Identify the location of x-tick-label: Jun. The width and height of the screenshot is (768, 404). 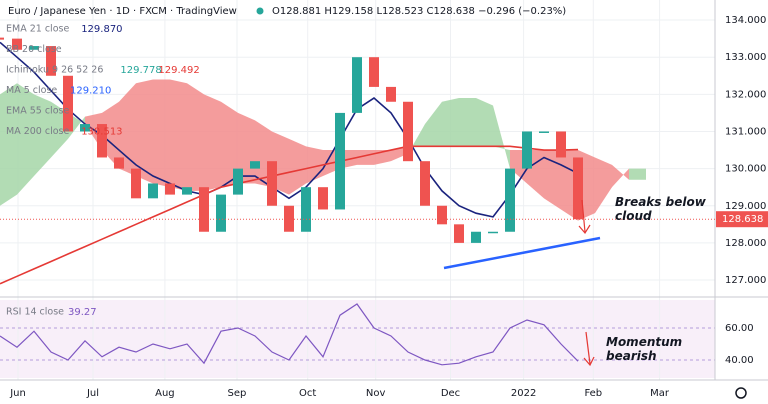
(17, 393).